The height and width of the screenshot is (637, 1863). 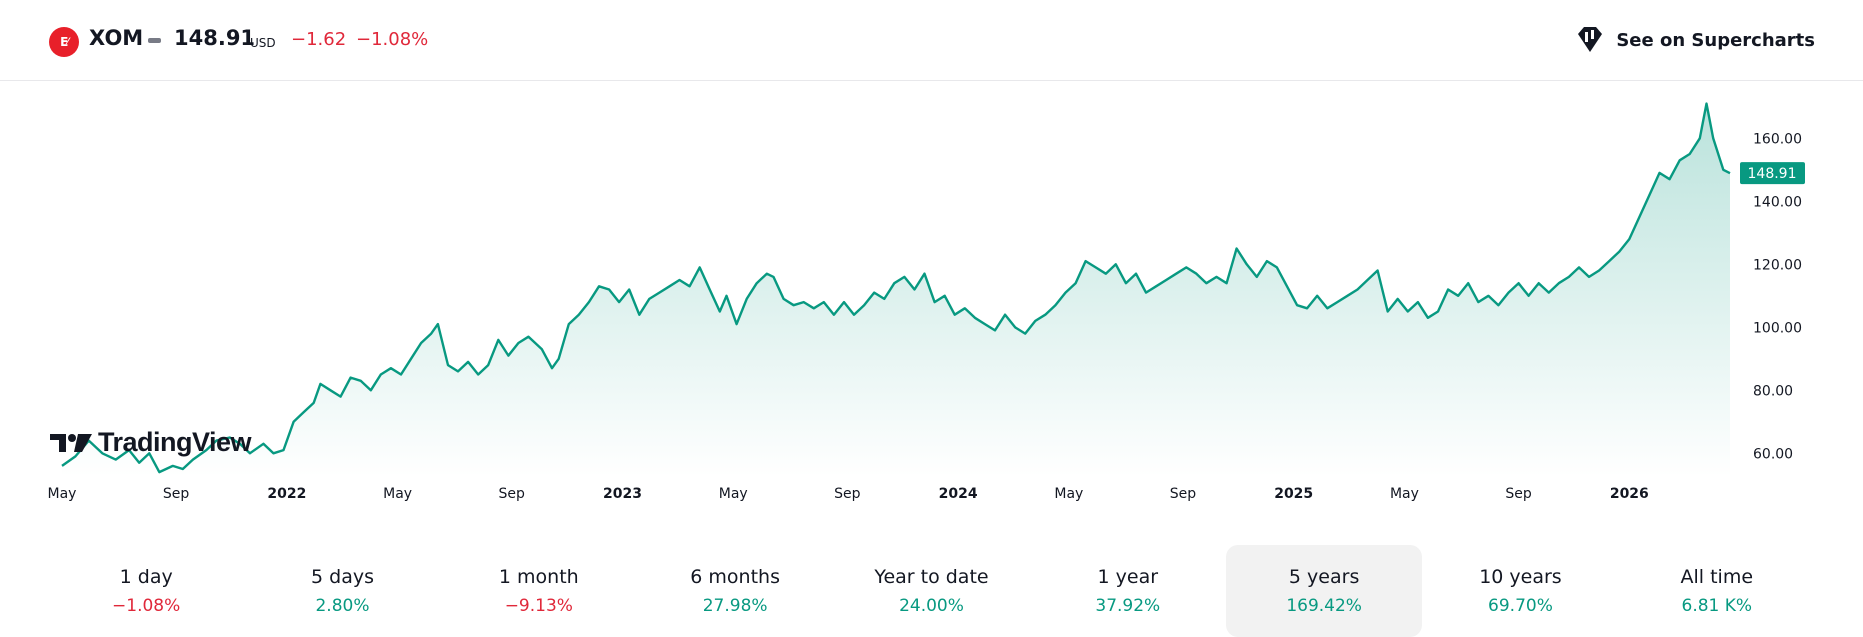 I want to click on supercharts-label: See on Supercharts, so click(x=1715, y=40).